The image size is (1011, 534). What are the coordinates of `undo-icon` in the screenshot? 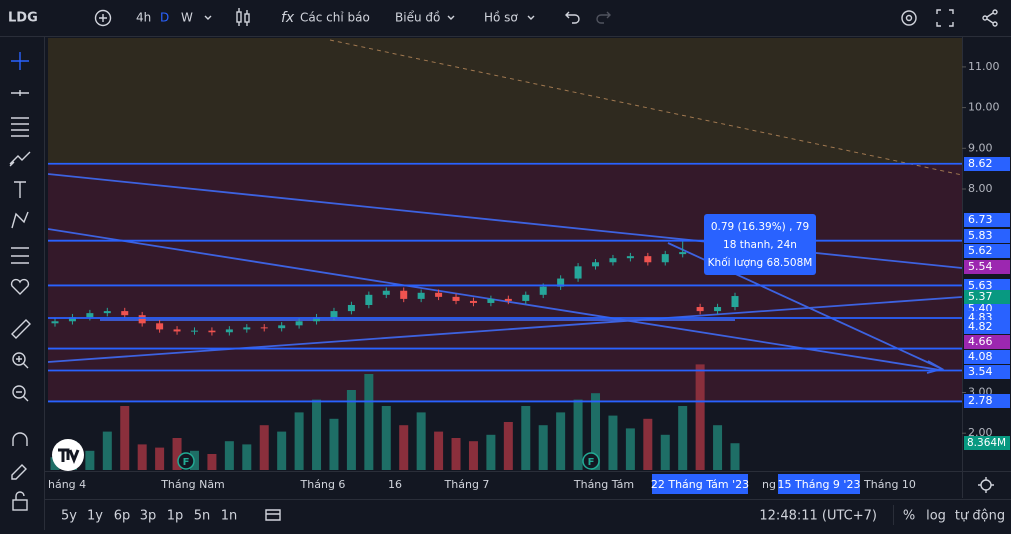 It's located at (572, 17).